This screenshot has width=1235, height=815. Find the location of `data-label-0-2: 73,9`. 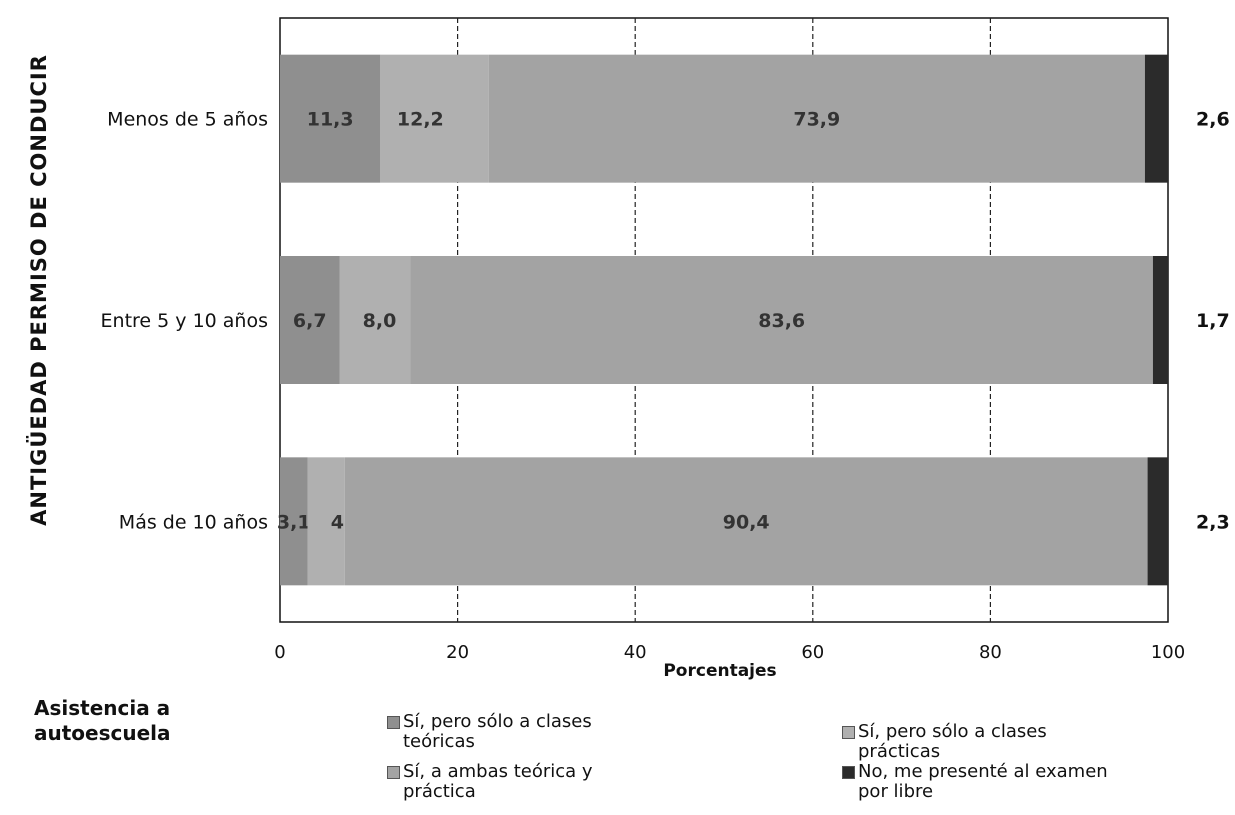

data-label-0-2: 73,9 is located at coordinates (816, 120).